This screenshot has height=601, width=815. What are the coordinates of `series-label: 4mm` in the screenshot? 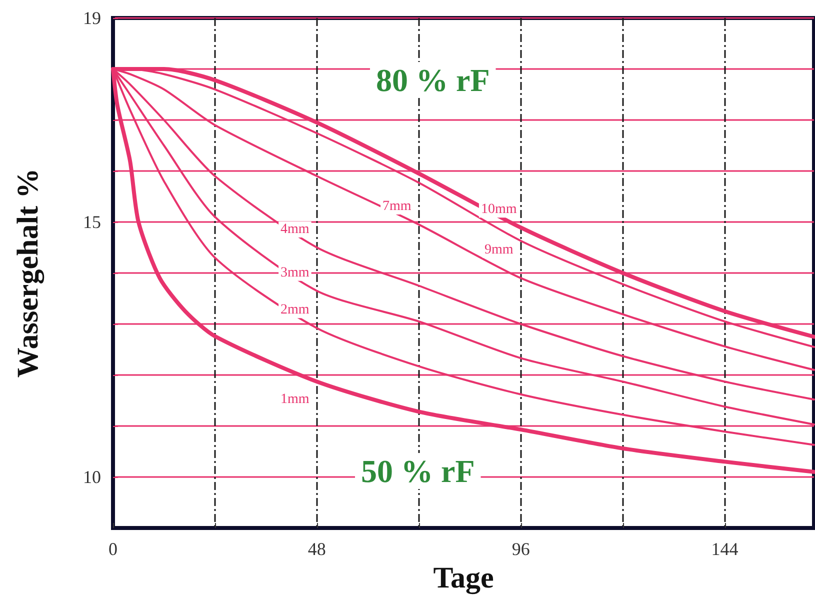 It's located at (295, 229).